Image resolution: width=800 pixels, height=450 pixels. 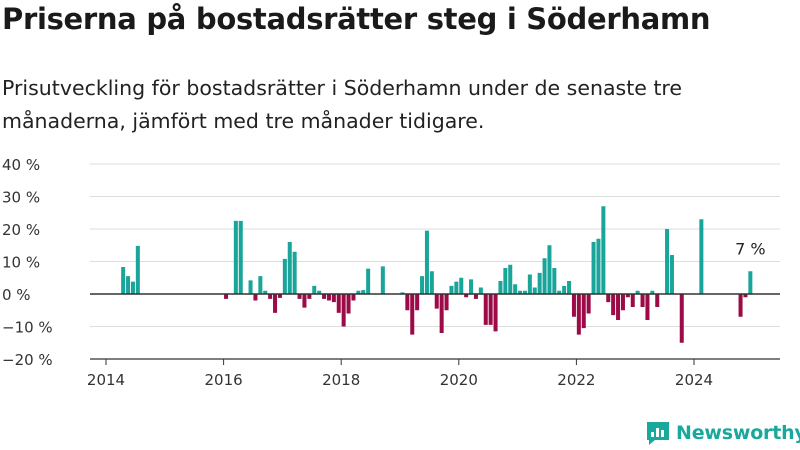 What do you see at coordinates (21, 198) in the screenshot?
I see `y-tick-label: 30 %` at bounding box center [21, 198].